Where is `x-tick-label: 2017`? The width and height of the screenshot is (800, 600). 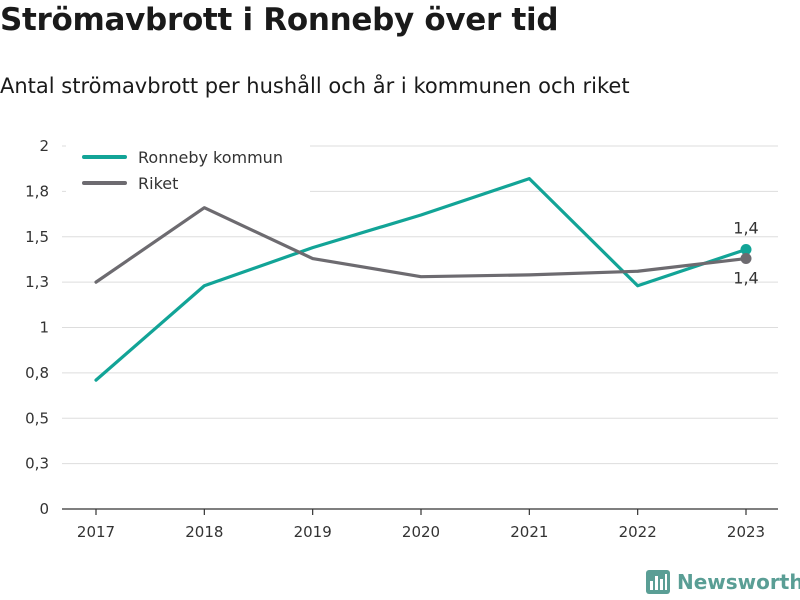
x-tick-label: 2017 is located at coordinates (96, 532).